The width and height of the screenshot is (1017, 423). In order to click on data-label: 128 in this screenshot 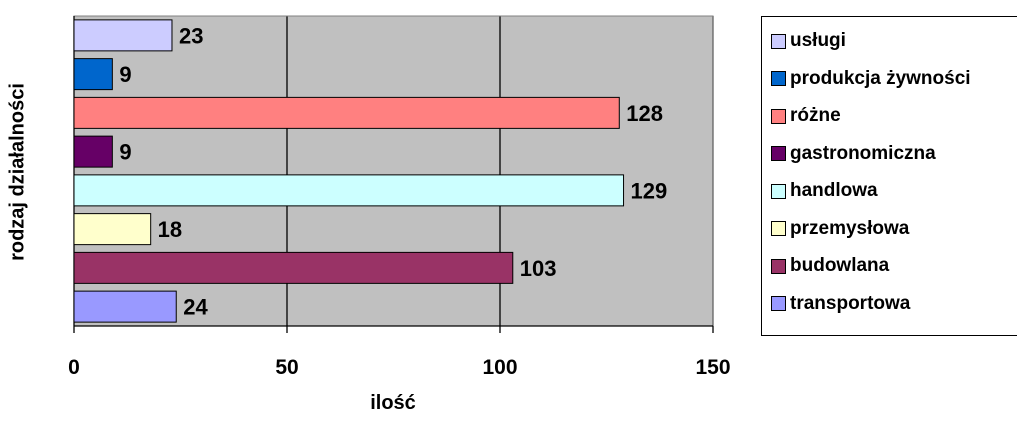, I will do `click(644, 113)`.